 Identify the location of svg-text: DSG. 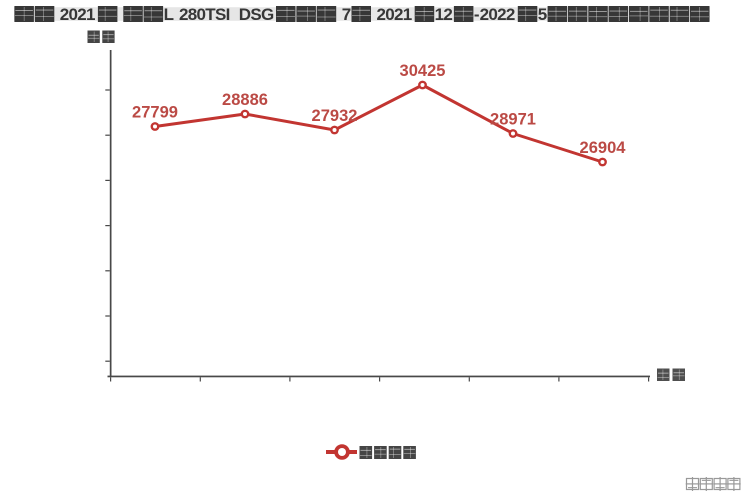
(256, 14).